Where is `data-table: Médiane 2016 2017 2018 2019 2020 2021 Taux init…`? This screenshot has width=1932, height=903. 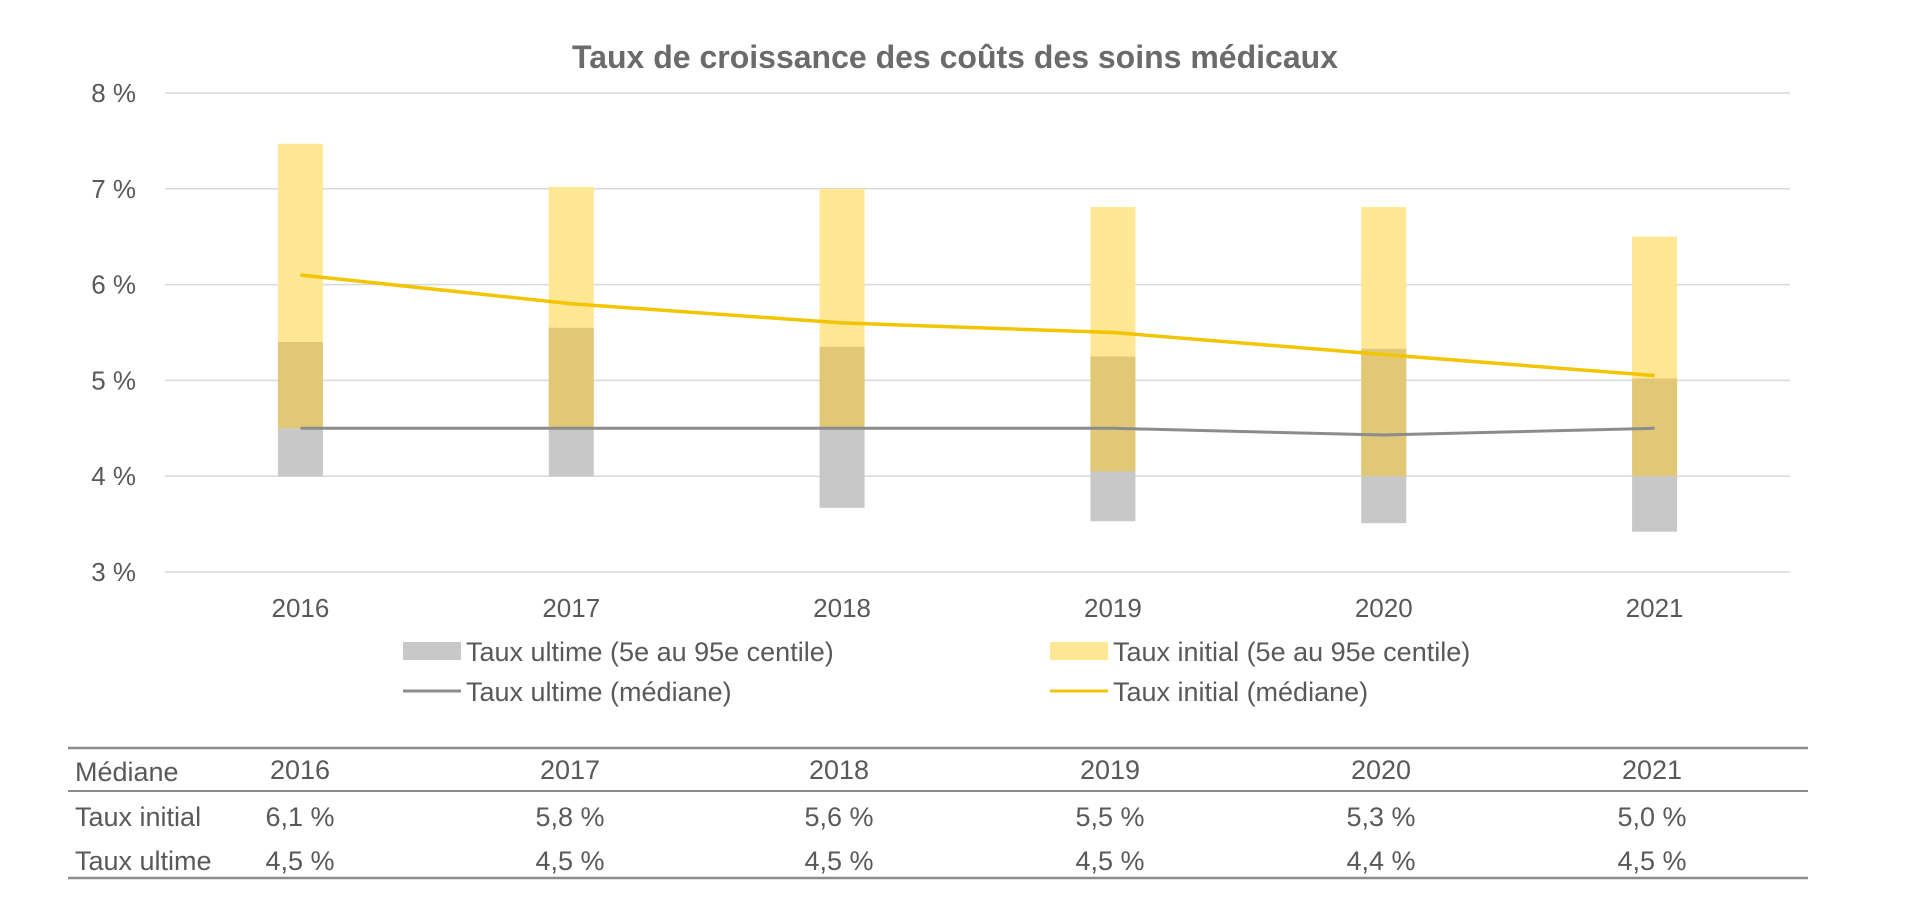 data-table: Médiane 2016 2017 2018 2019 2020 2021 Taux init… is located at coordinates (938, 813).